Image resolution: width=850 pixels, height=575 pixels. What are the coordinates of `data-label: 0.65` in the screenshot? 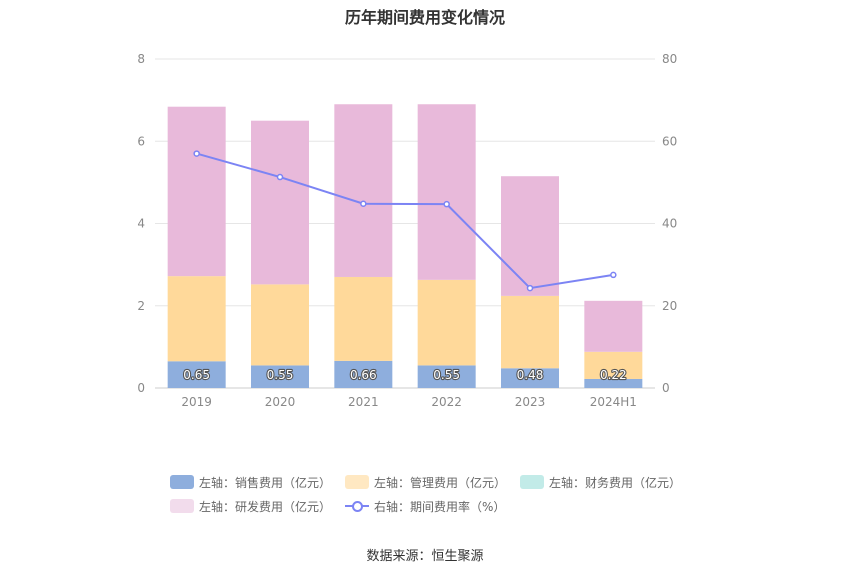 It's located at (196, 375).